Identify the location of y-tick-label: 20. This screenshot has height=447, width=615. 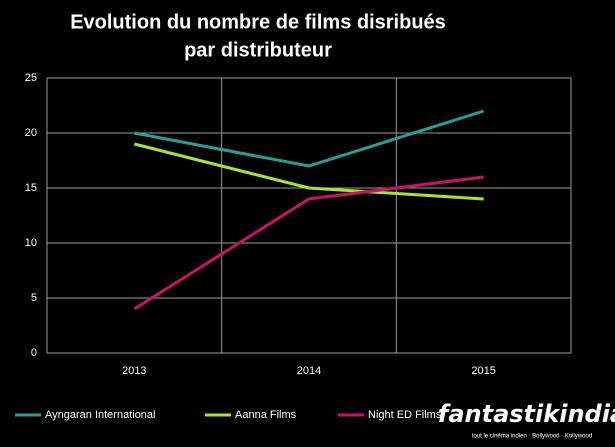
(31, 133).